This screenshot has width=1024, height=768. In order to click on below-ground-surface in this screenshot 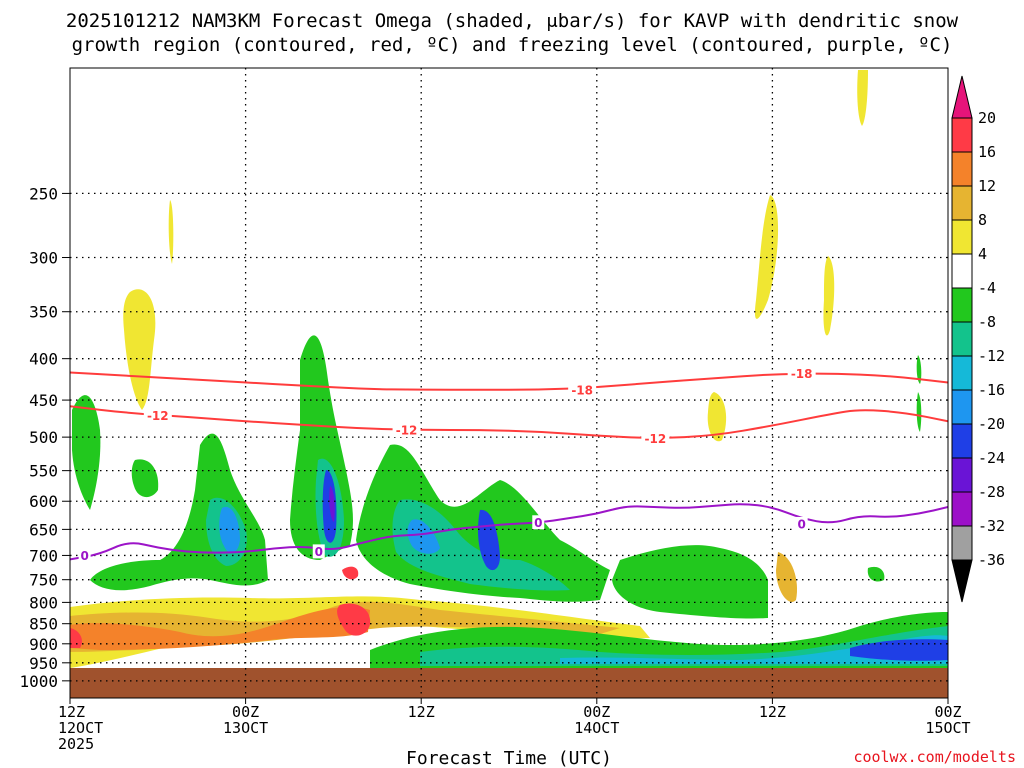, I will do `click(509, 683)`.